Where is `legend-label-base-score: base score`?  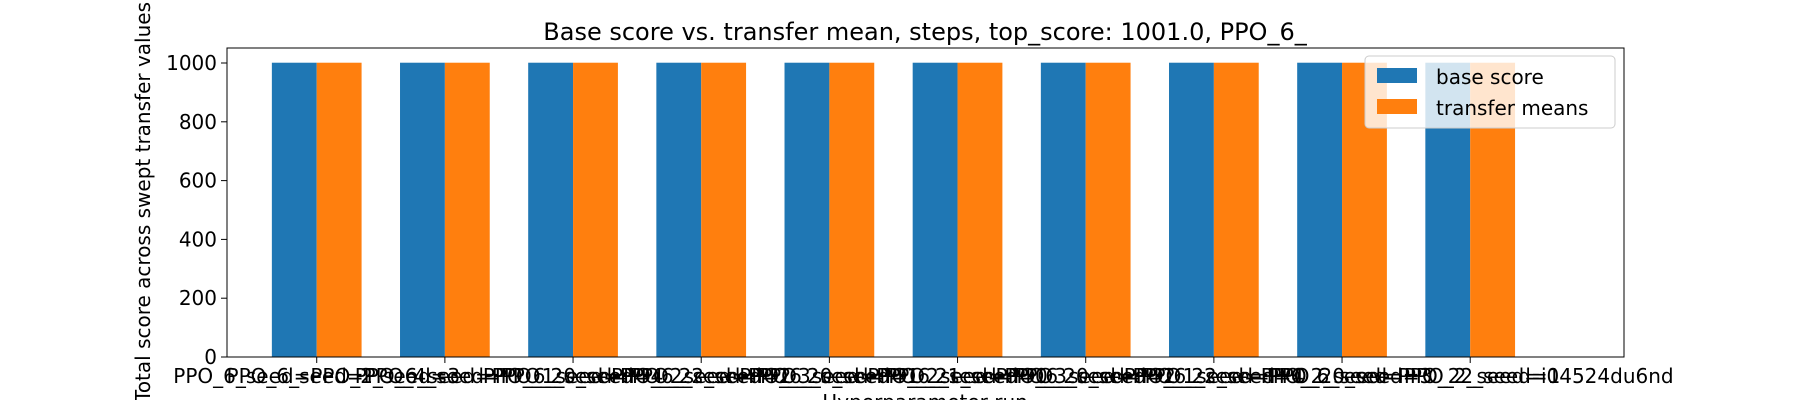 legend-label-base-score: base score is located at coordinates (1490, 77).